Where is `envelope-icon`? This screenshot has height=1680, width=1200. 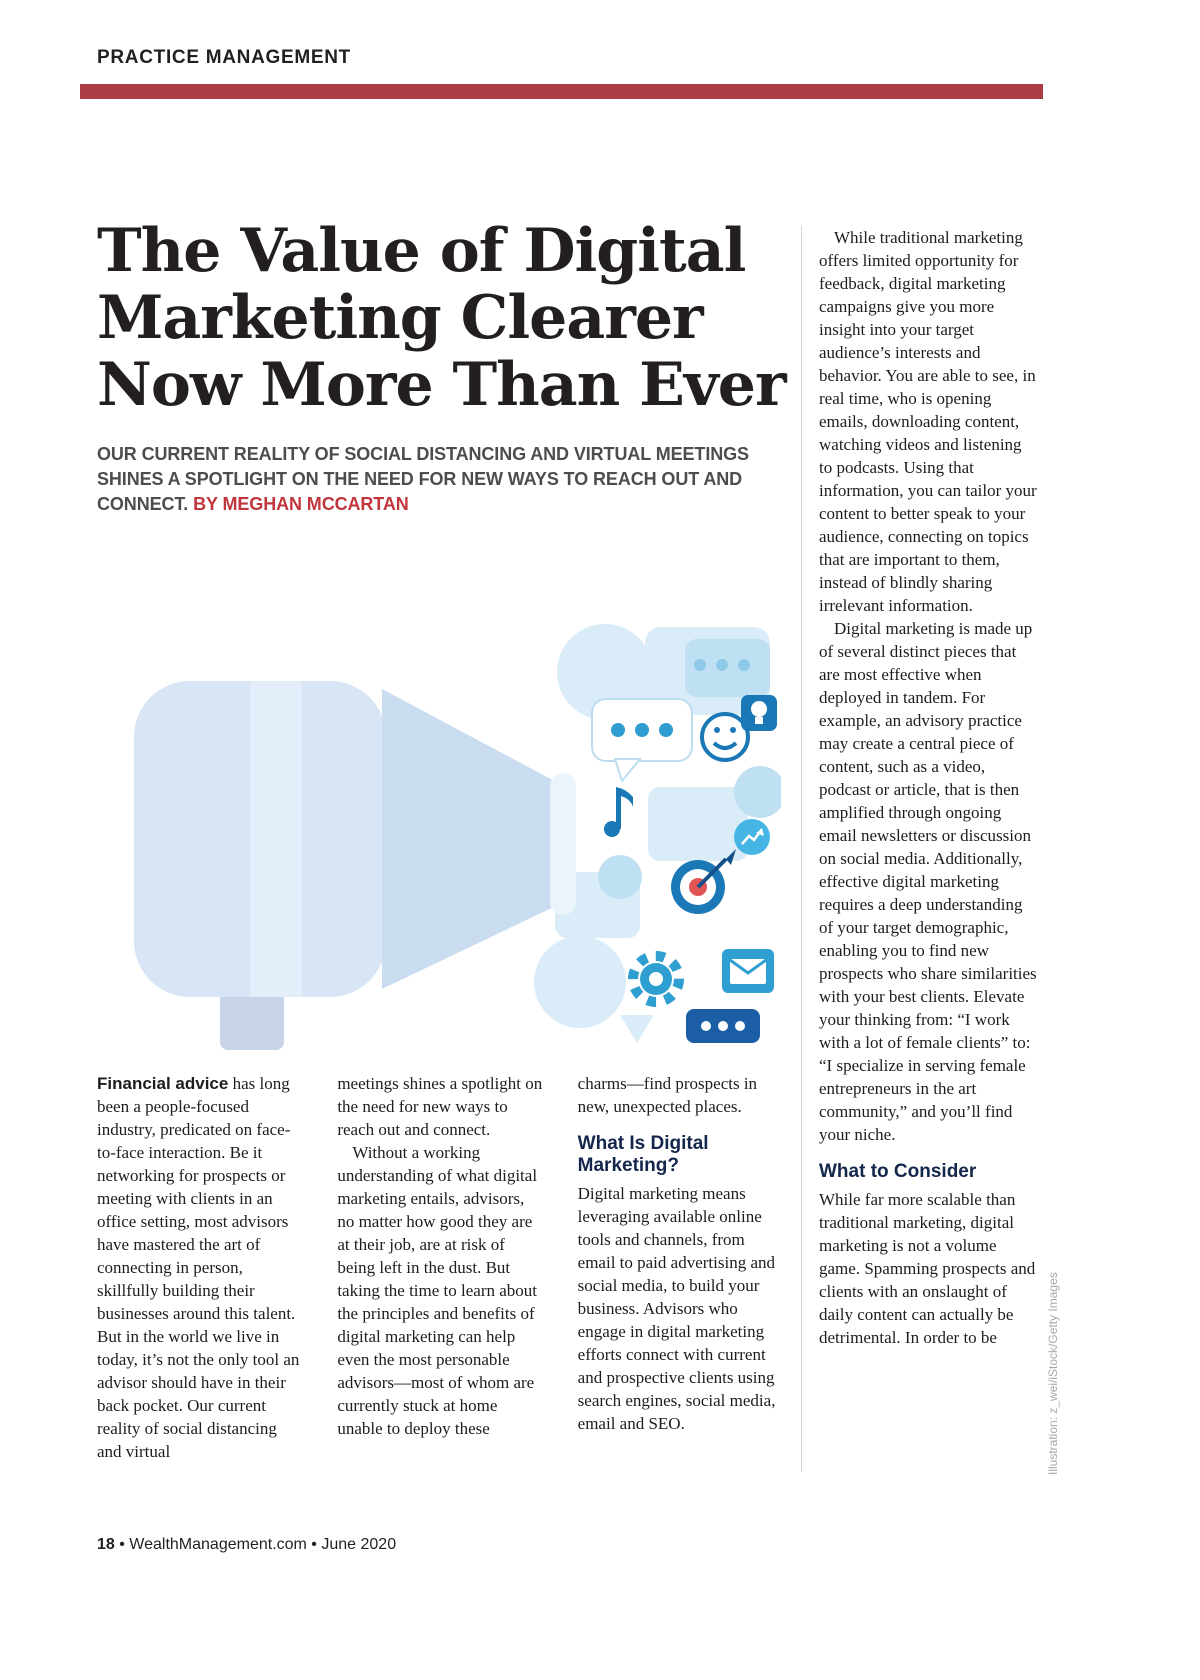 envelope-icon is located at coordinates (748, 971).